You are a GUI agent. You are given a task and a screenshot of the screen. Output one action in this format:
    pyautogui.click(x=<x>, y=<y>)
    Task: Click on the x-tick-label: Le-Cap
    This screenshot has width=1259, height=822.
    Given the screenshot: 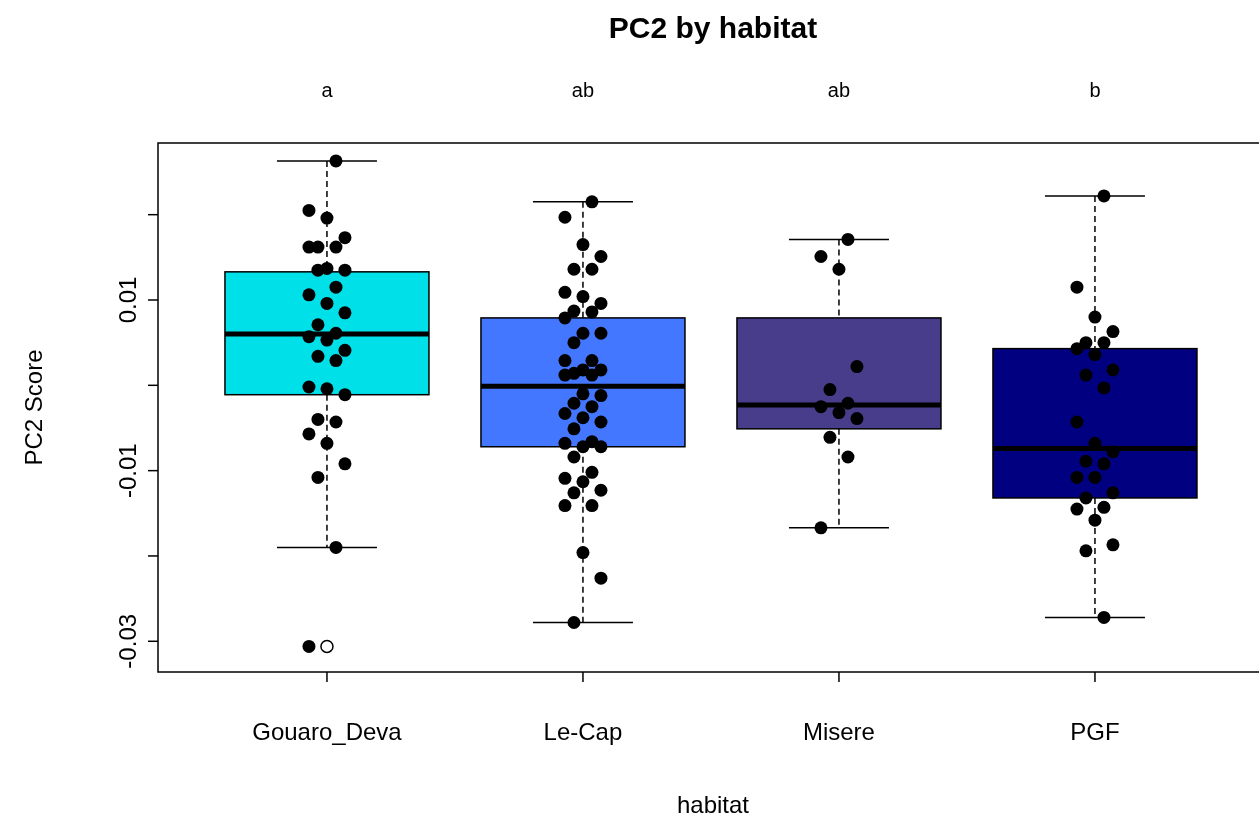 What is the action you would take?
    pyautogui.click(x=583, y=731)
    